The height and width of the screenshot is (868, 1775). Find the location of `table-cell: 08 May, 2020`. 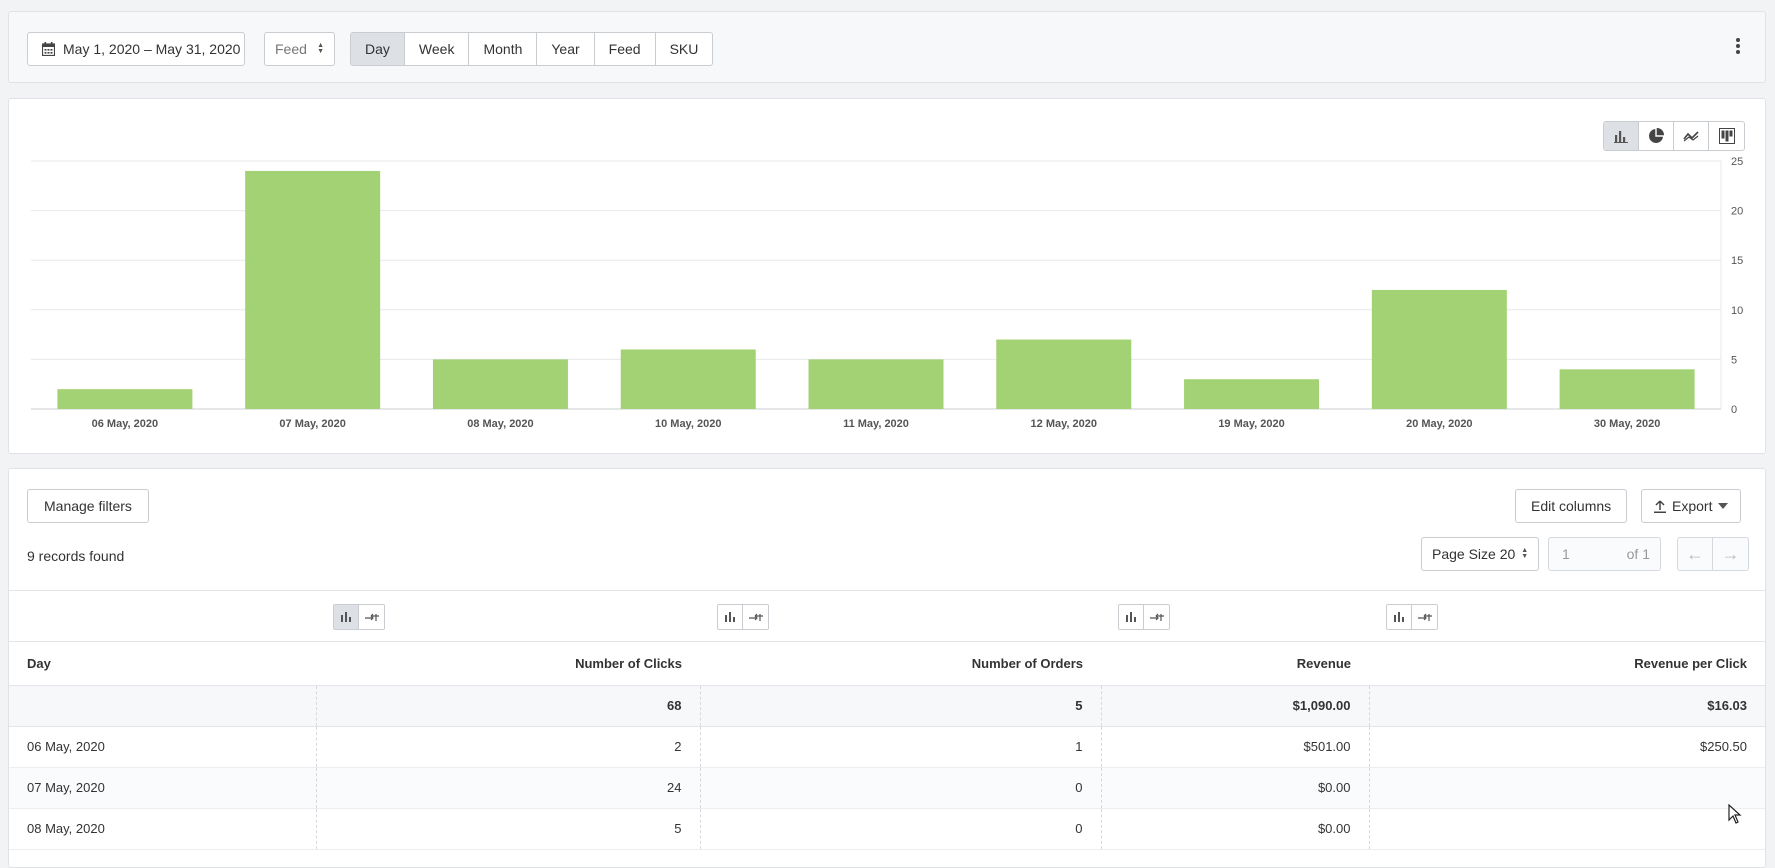

table-cell: 08 May, 2020 is located at coordinates (162, 829).